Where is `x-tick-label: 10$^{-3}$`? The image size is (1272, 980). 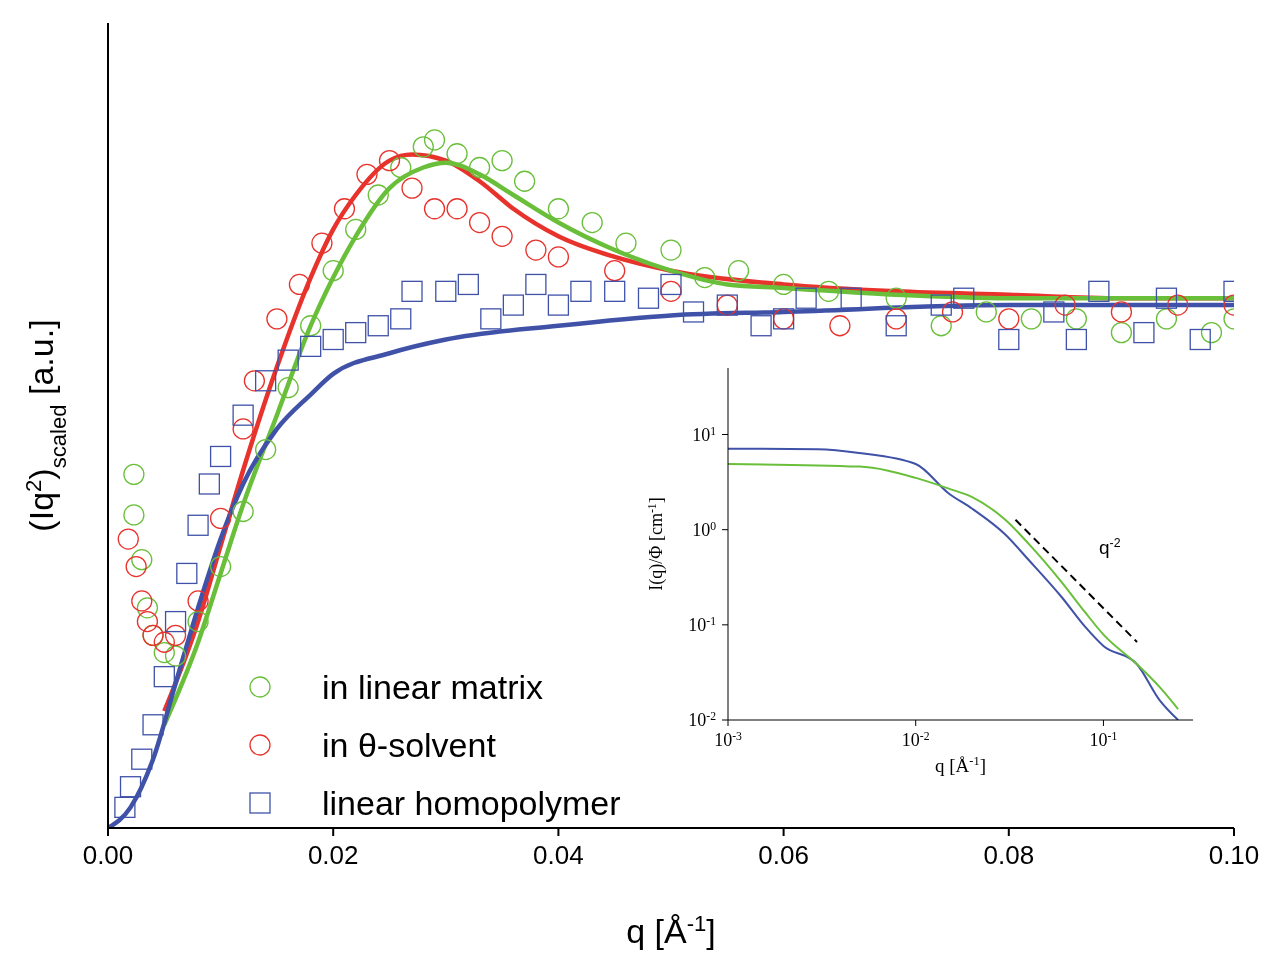 x-tick-label: 10$^{-3}$ is located at coordinates (728, 739).